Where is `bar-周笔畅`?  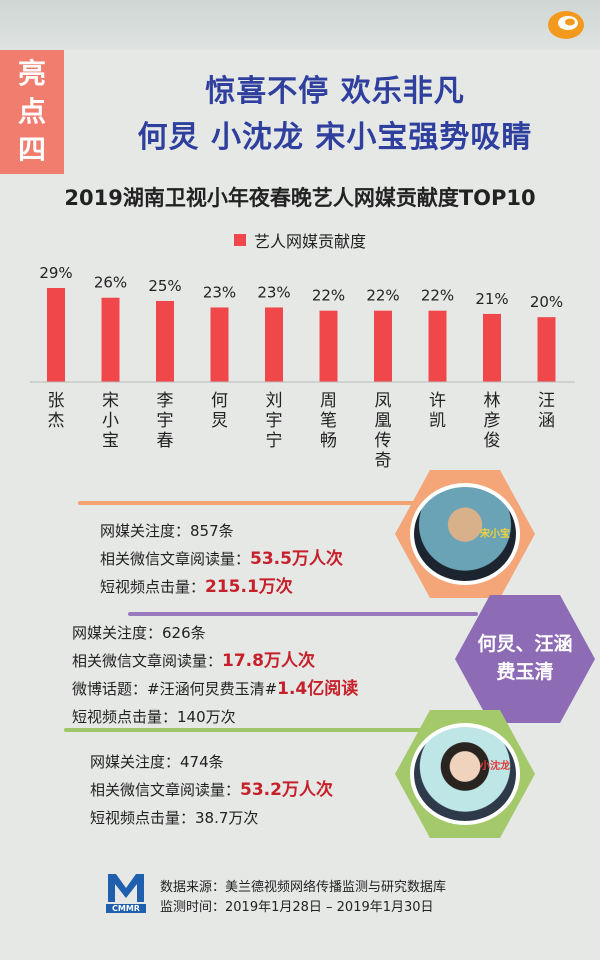 bar-周笔畅 is located at coordinates (328, 346).